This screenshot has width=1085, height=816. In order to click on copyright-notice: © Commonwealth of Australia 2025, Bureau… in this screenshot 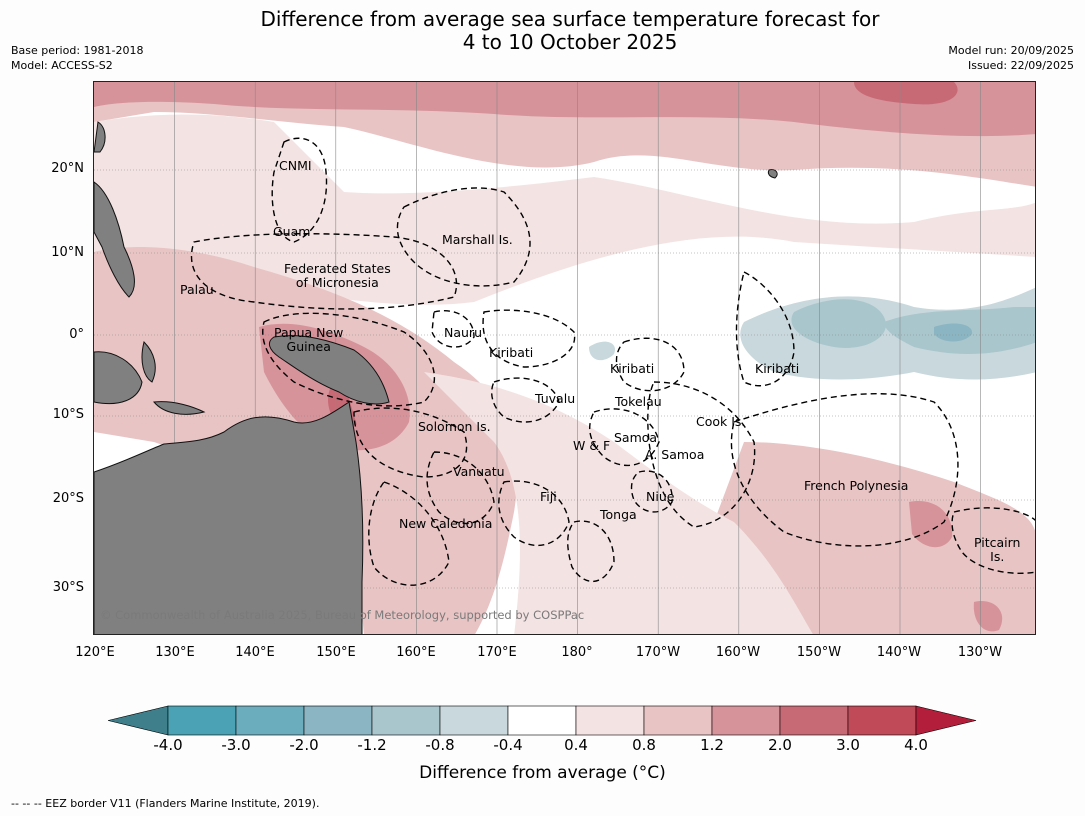, I will do `click(342, 615)`.